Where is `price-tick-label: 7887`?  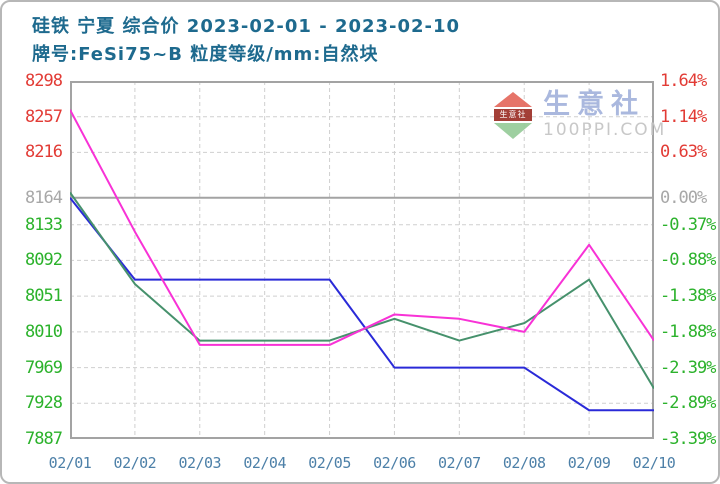 price-tick-label: 7887 is located at coordinates (44, 439).